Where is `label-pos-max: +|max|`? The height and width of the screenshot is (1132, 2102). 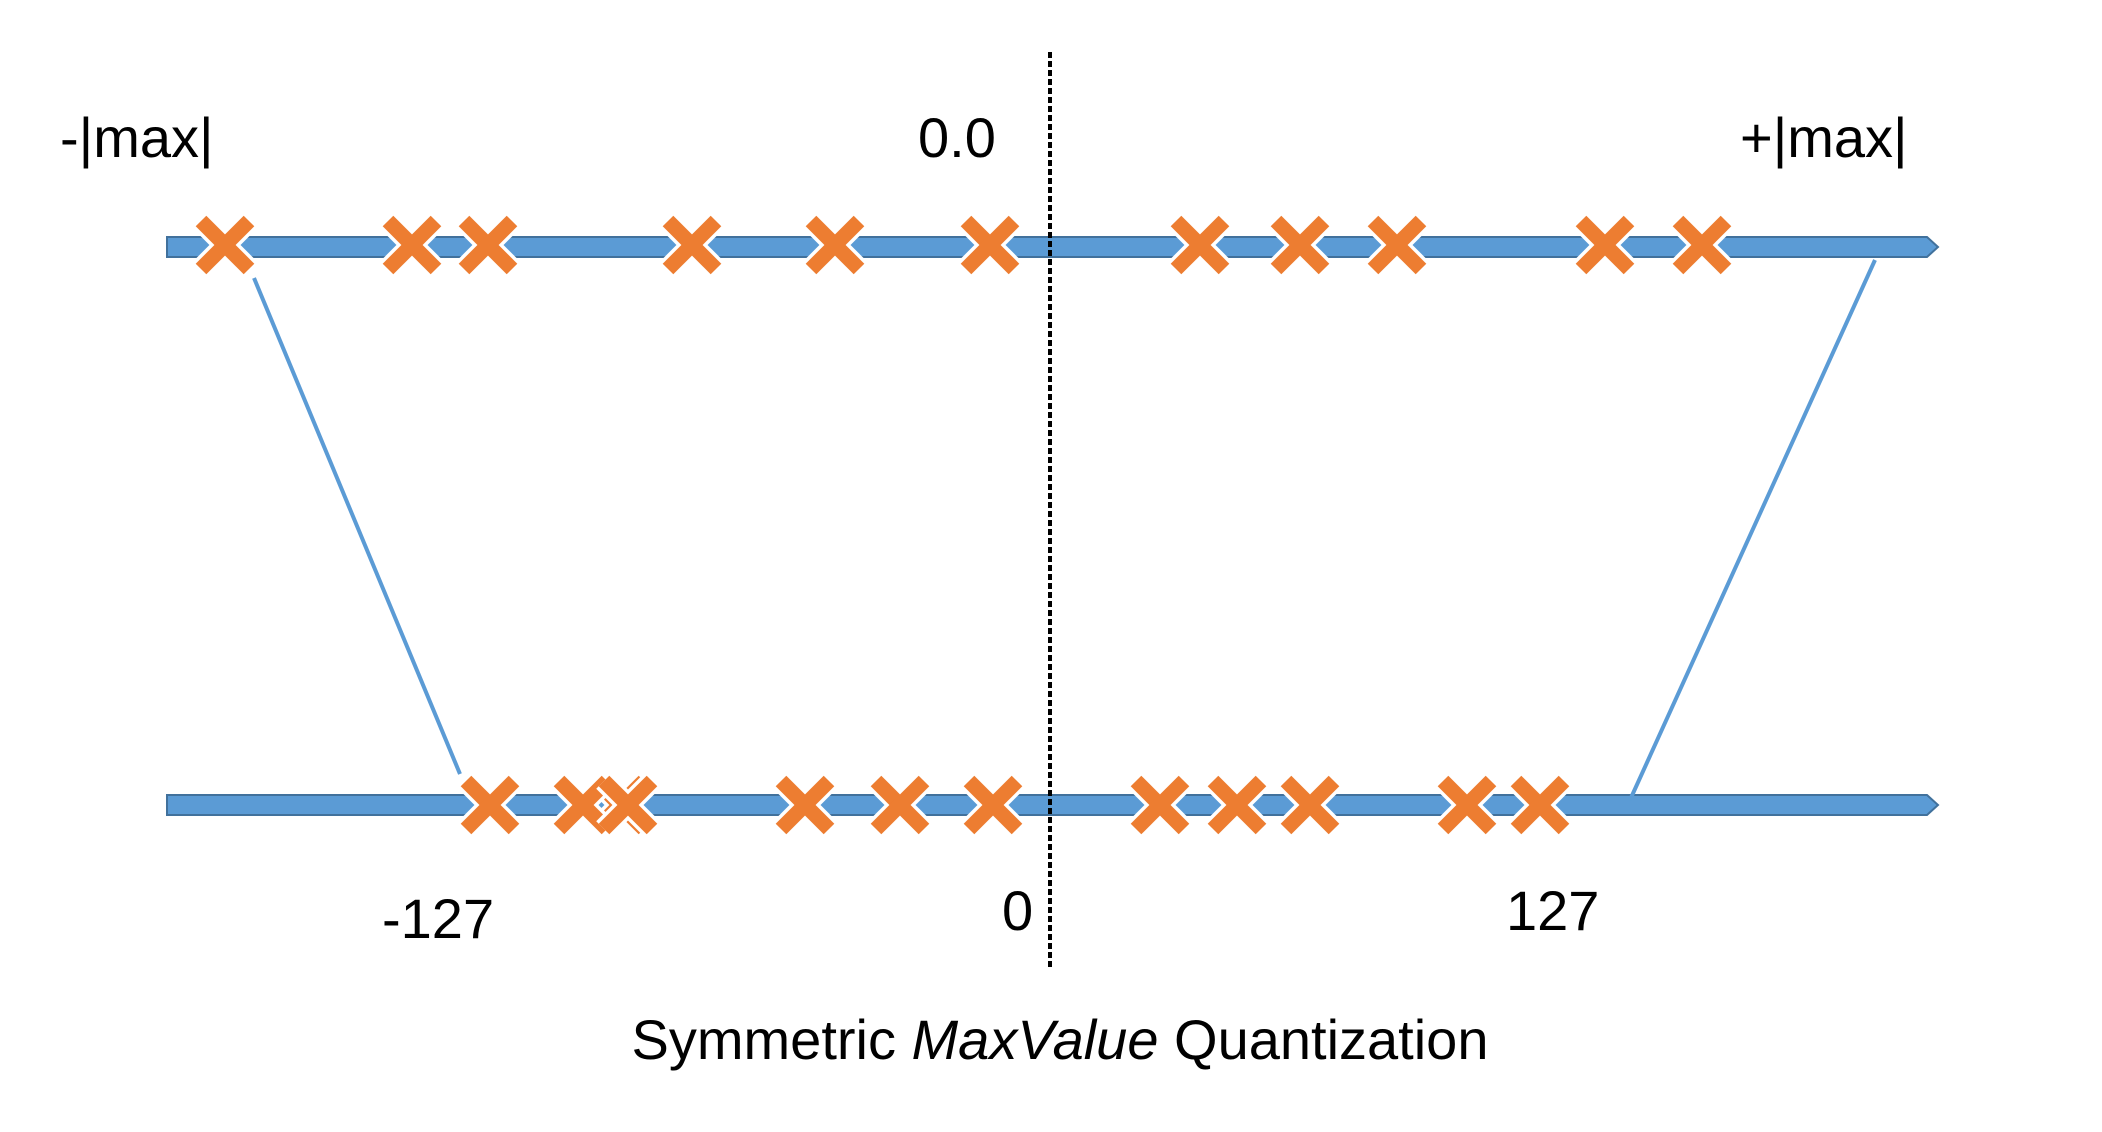 label-pos-max: +|max| is located at coordinates (1824, 137).